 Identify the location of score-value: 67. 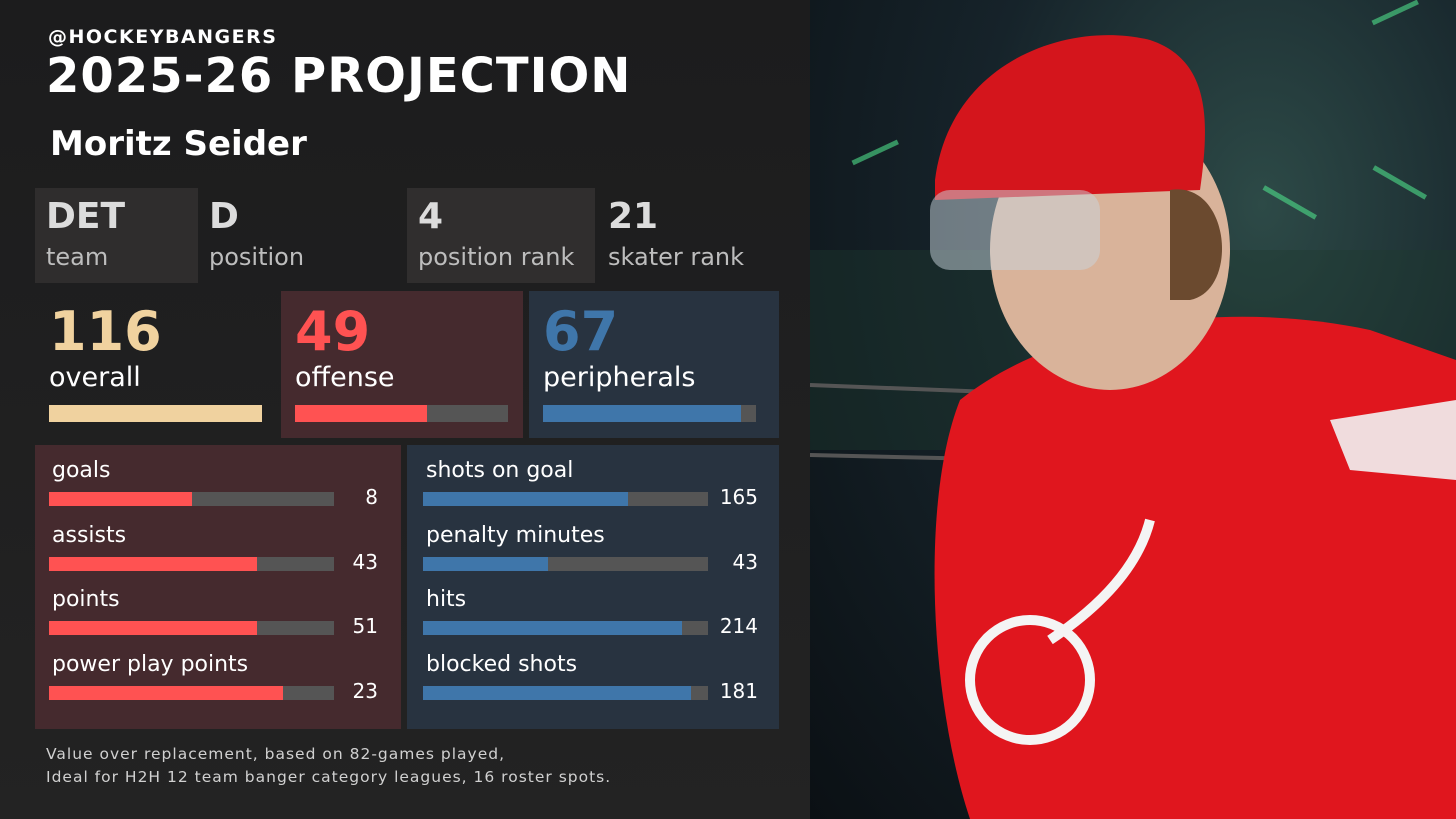
(581, 331).